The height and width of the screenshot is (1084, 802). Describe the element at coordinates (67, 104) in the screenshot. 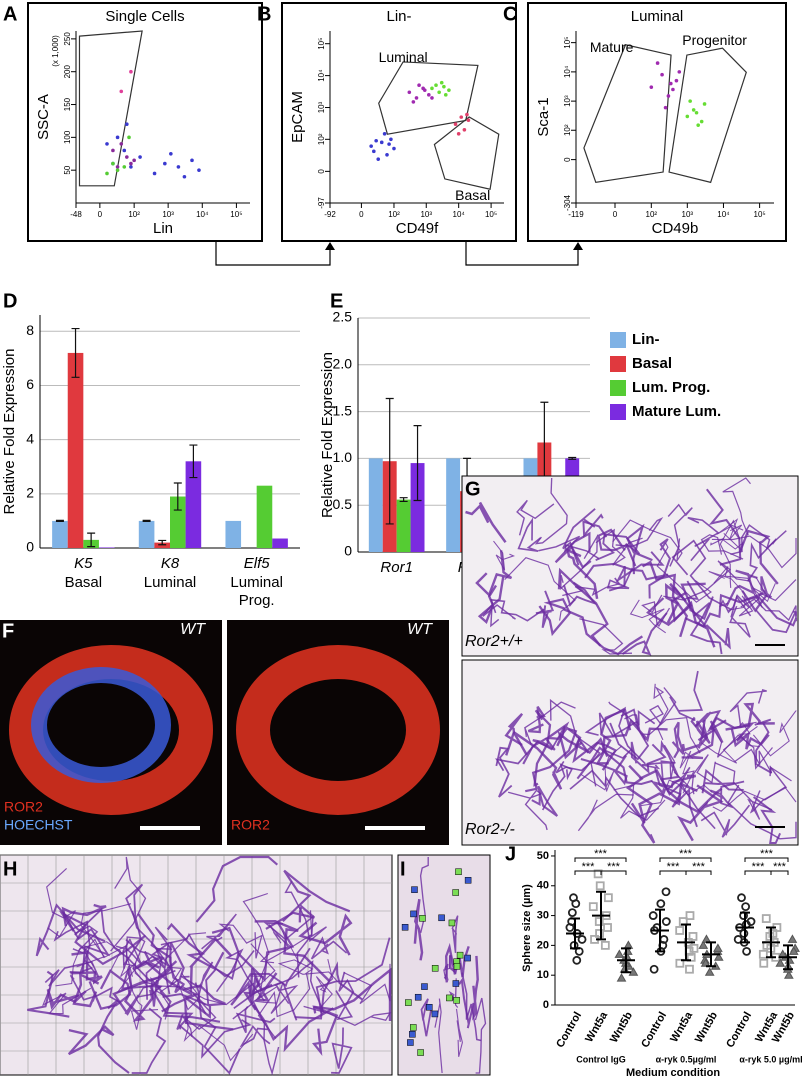

I see `y-tick-label: 150` at that location.